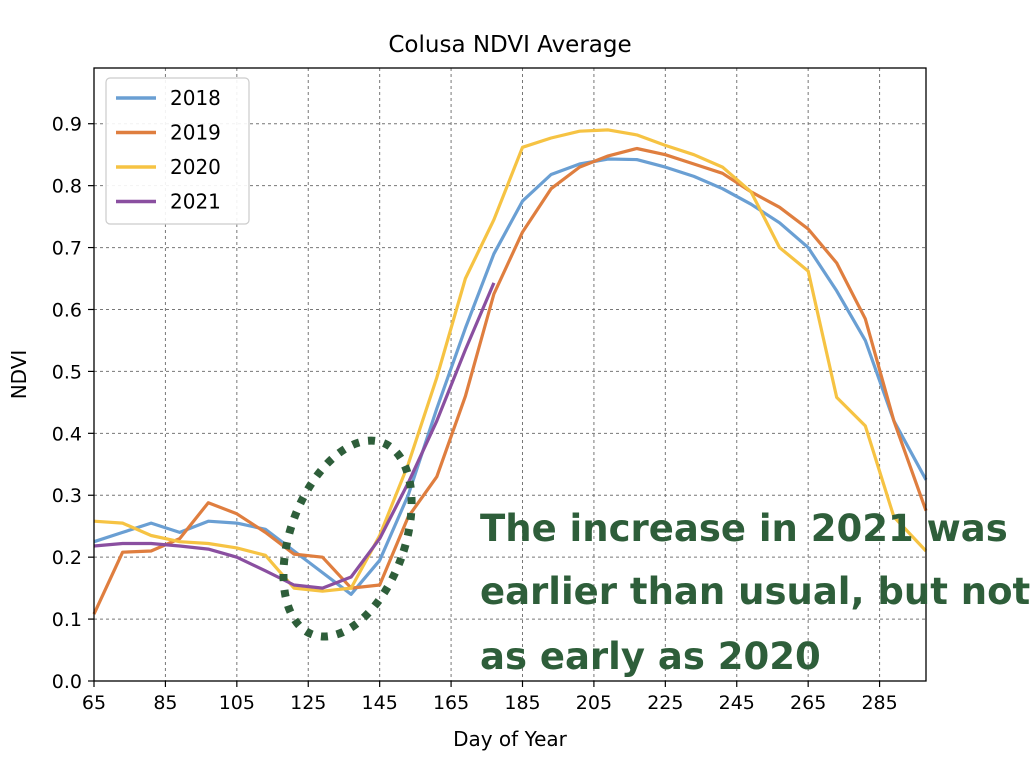  I want to click on annotation-line-2: earlier than usual, but not, so click(755, 591).